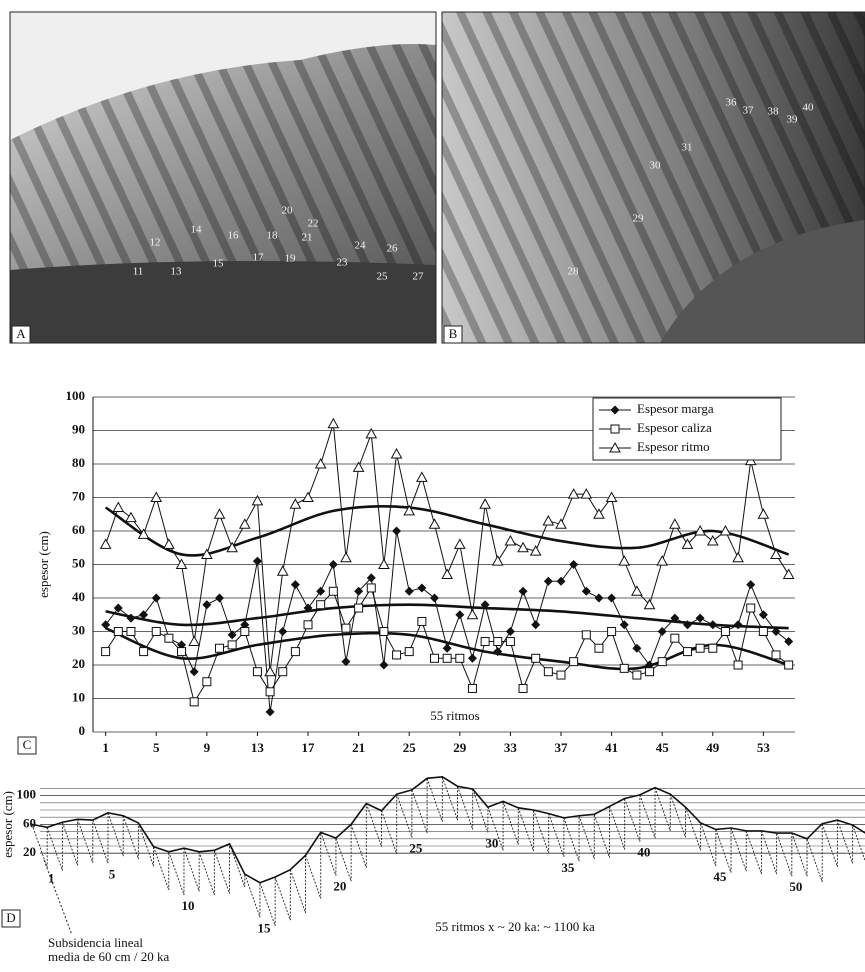 This screenshot has width=865, height=972. What do you see at coordinates (393, 249) in the screenshot?
I see `photo-label: 26` at bounding box center [393, 249].